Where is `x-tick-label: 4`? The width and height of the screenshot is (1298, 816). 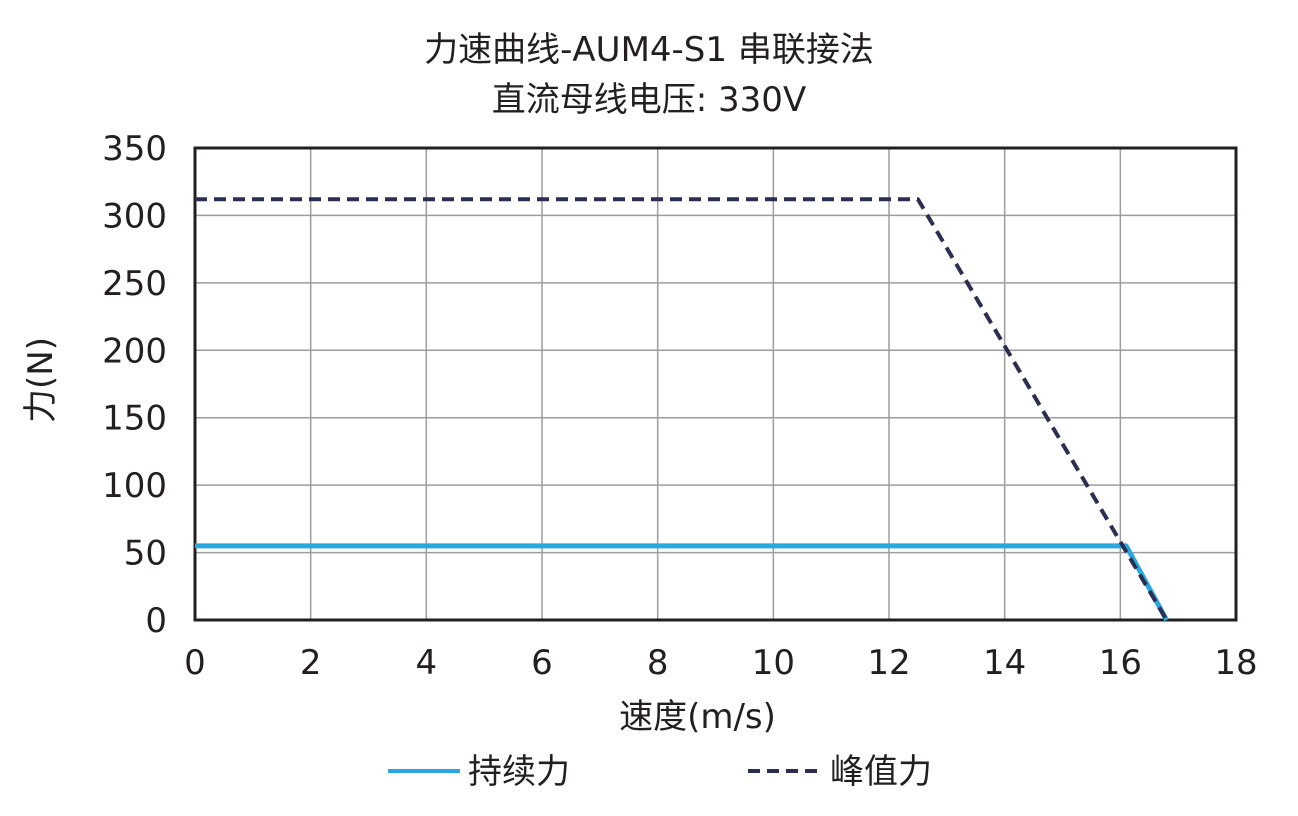 x-tick-label: 4 is located at coordinates (427, 663).